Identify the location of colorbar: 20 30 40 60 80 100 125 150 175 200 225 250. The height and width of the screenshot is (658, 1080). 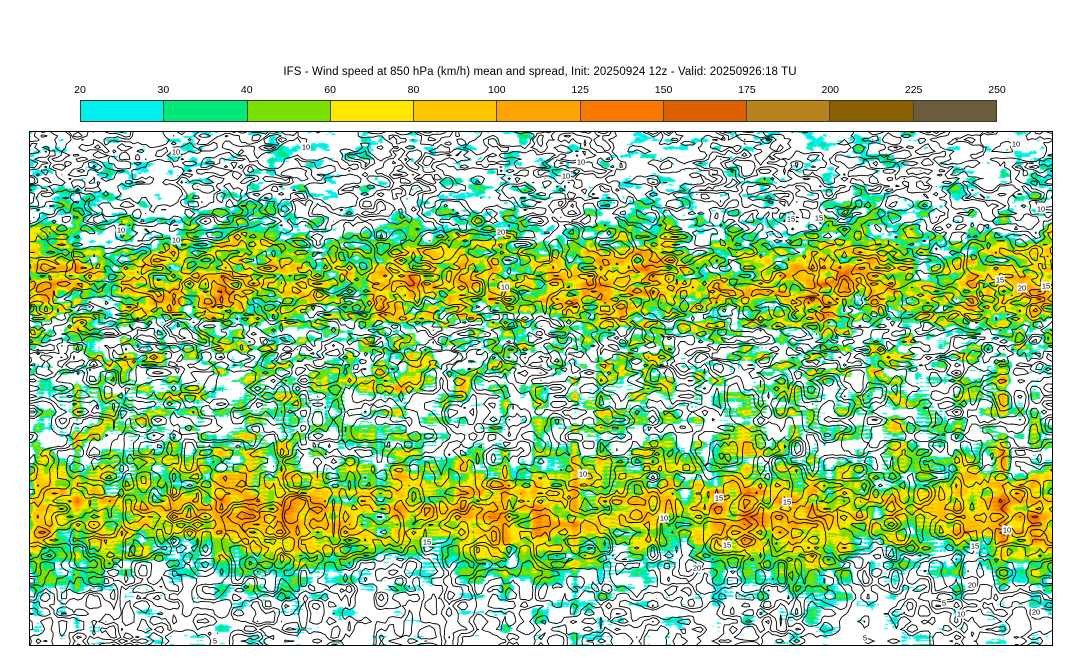
(540, 105).